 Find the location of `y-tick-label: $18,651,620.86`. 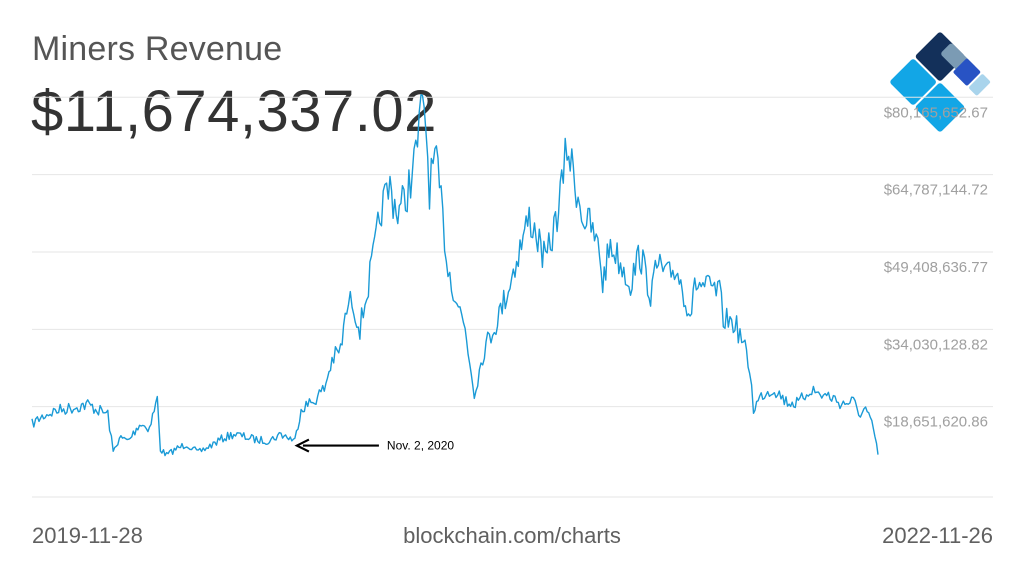

y-tick-label: $18,651,620.86 is located at coordinates (936, 422).